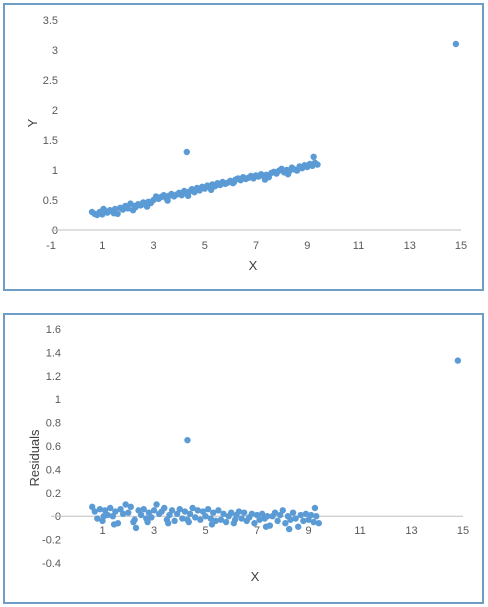 The height and width of the screenshot is (607, 488). I want to click on y-tick-label: 0.6, so click(53, 447).